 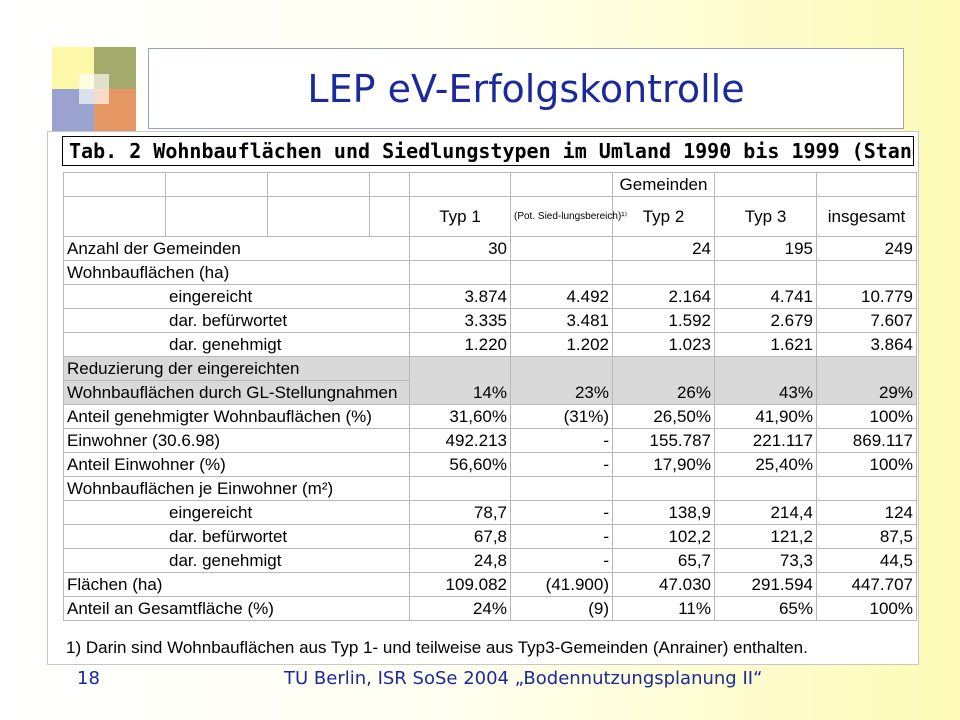 What do you see at coordinates (460, 344) in the screenshot?
I see `row-value: 1.220` at bounding box center [460, 344].